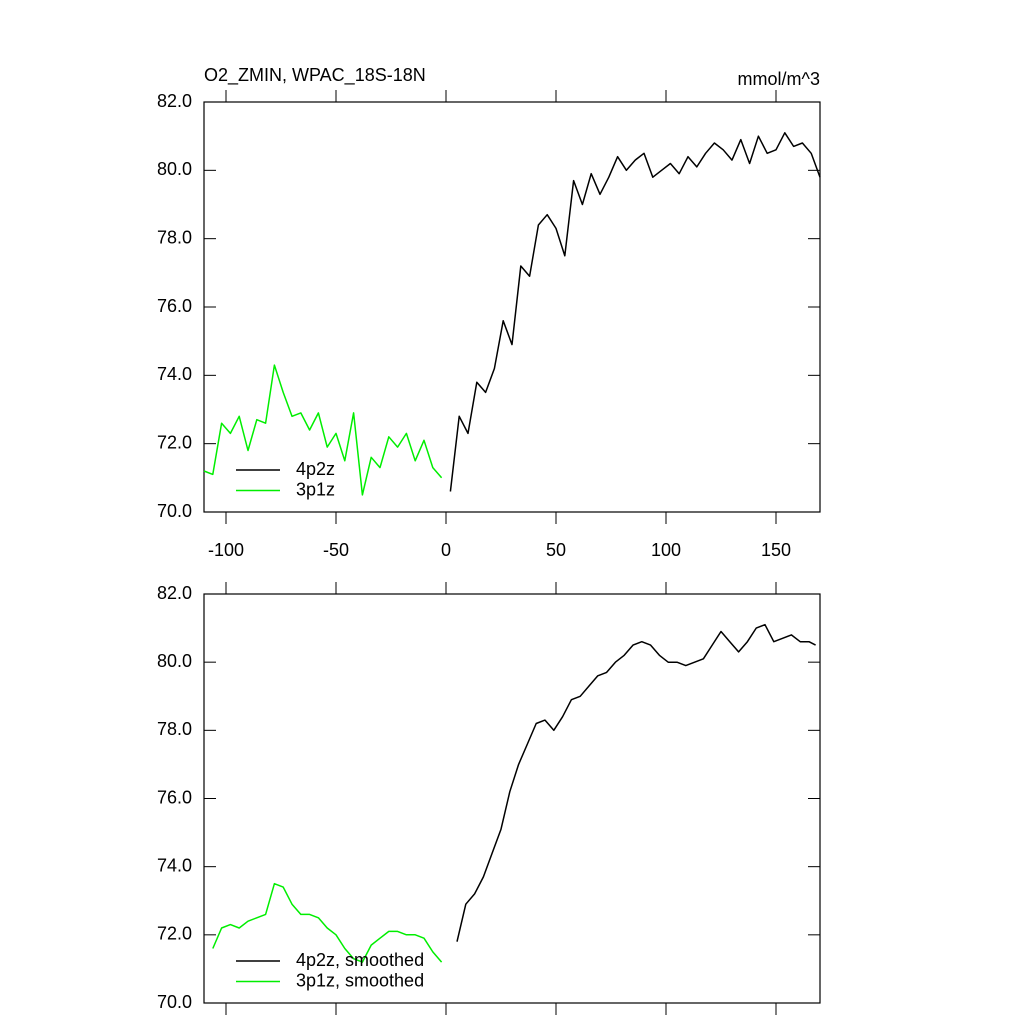  What do you see at coordinates (226, 550) in the screenshot?
I see `x-tick-label: -100` at bounding box center [226, 550].